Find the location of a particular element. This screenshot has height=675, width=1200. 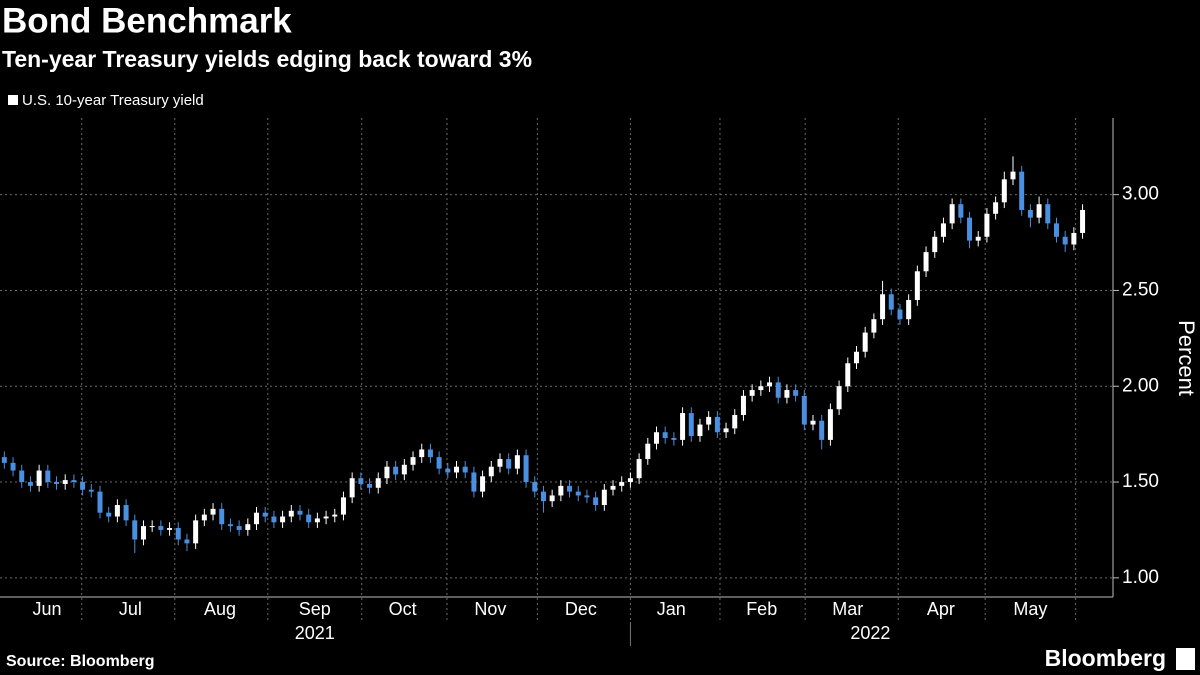

legend-swatch is located at coordinates (13, 100).